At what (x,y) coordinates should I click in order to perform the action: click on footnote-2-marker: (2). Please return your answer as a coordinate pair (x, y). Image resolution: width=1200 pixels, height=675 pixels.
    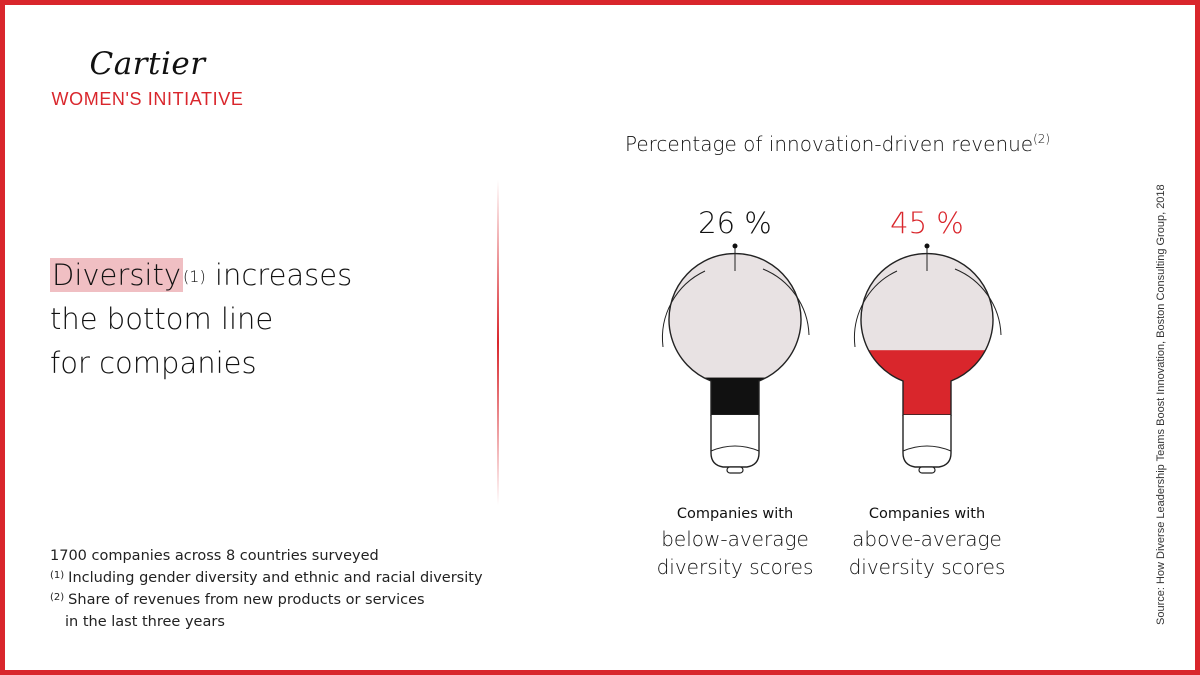
    Looking at the image, I should click on (57, 597).